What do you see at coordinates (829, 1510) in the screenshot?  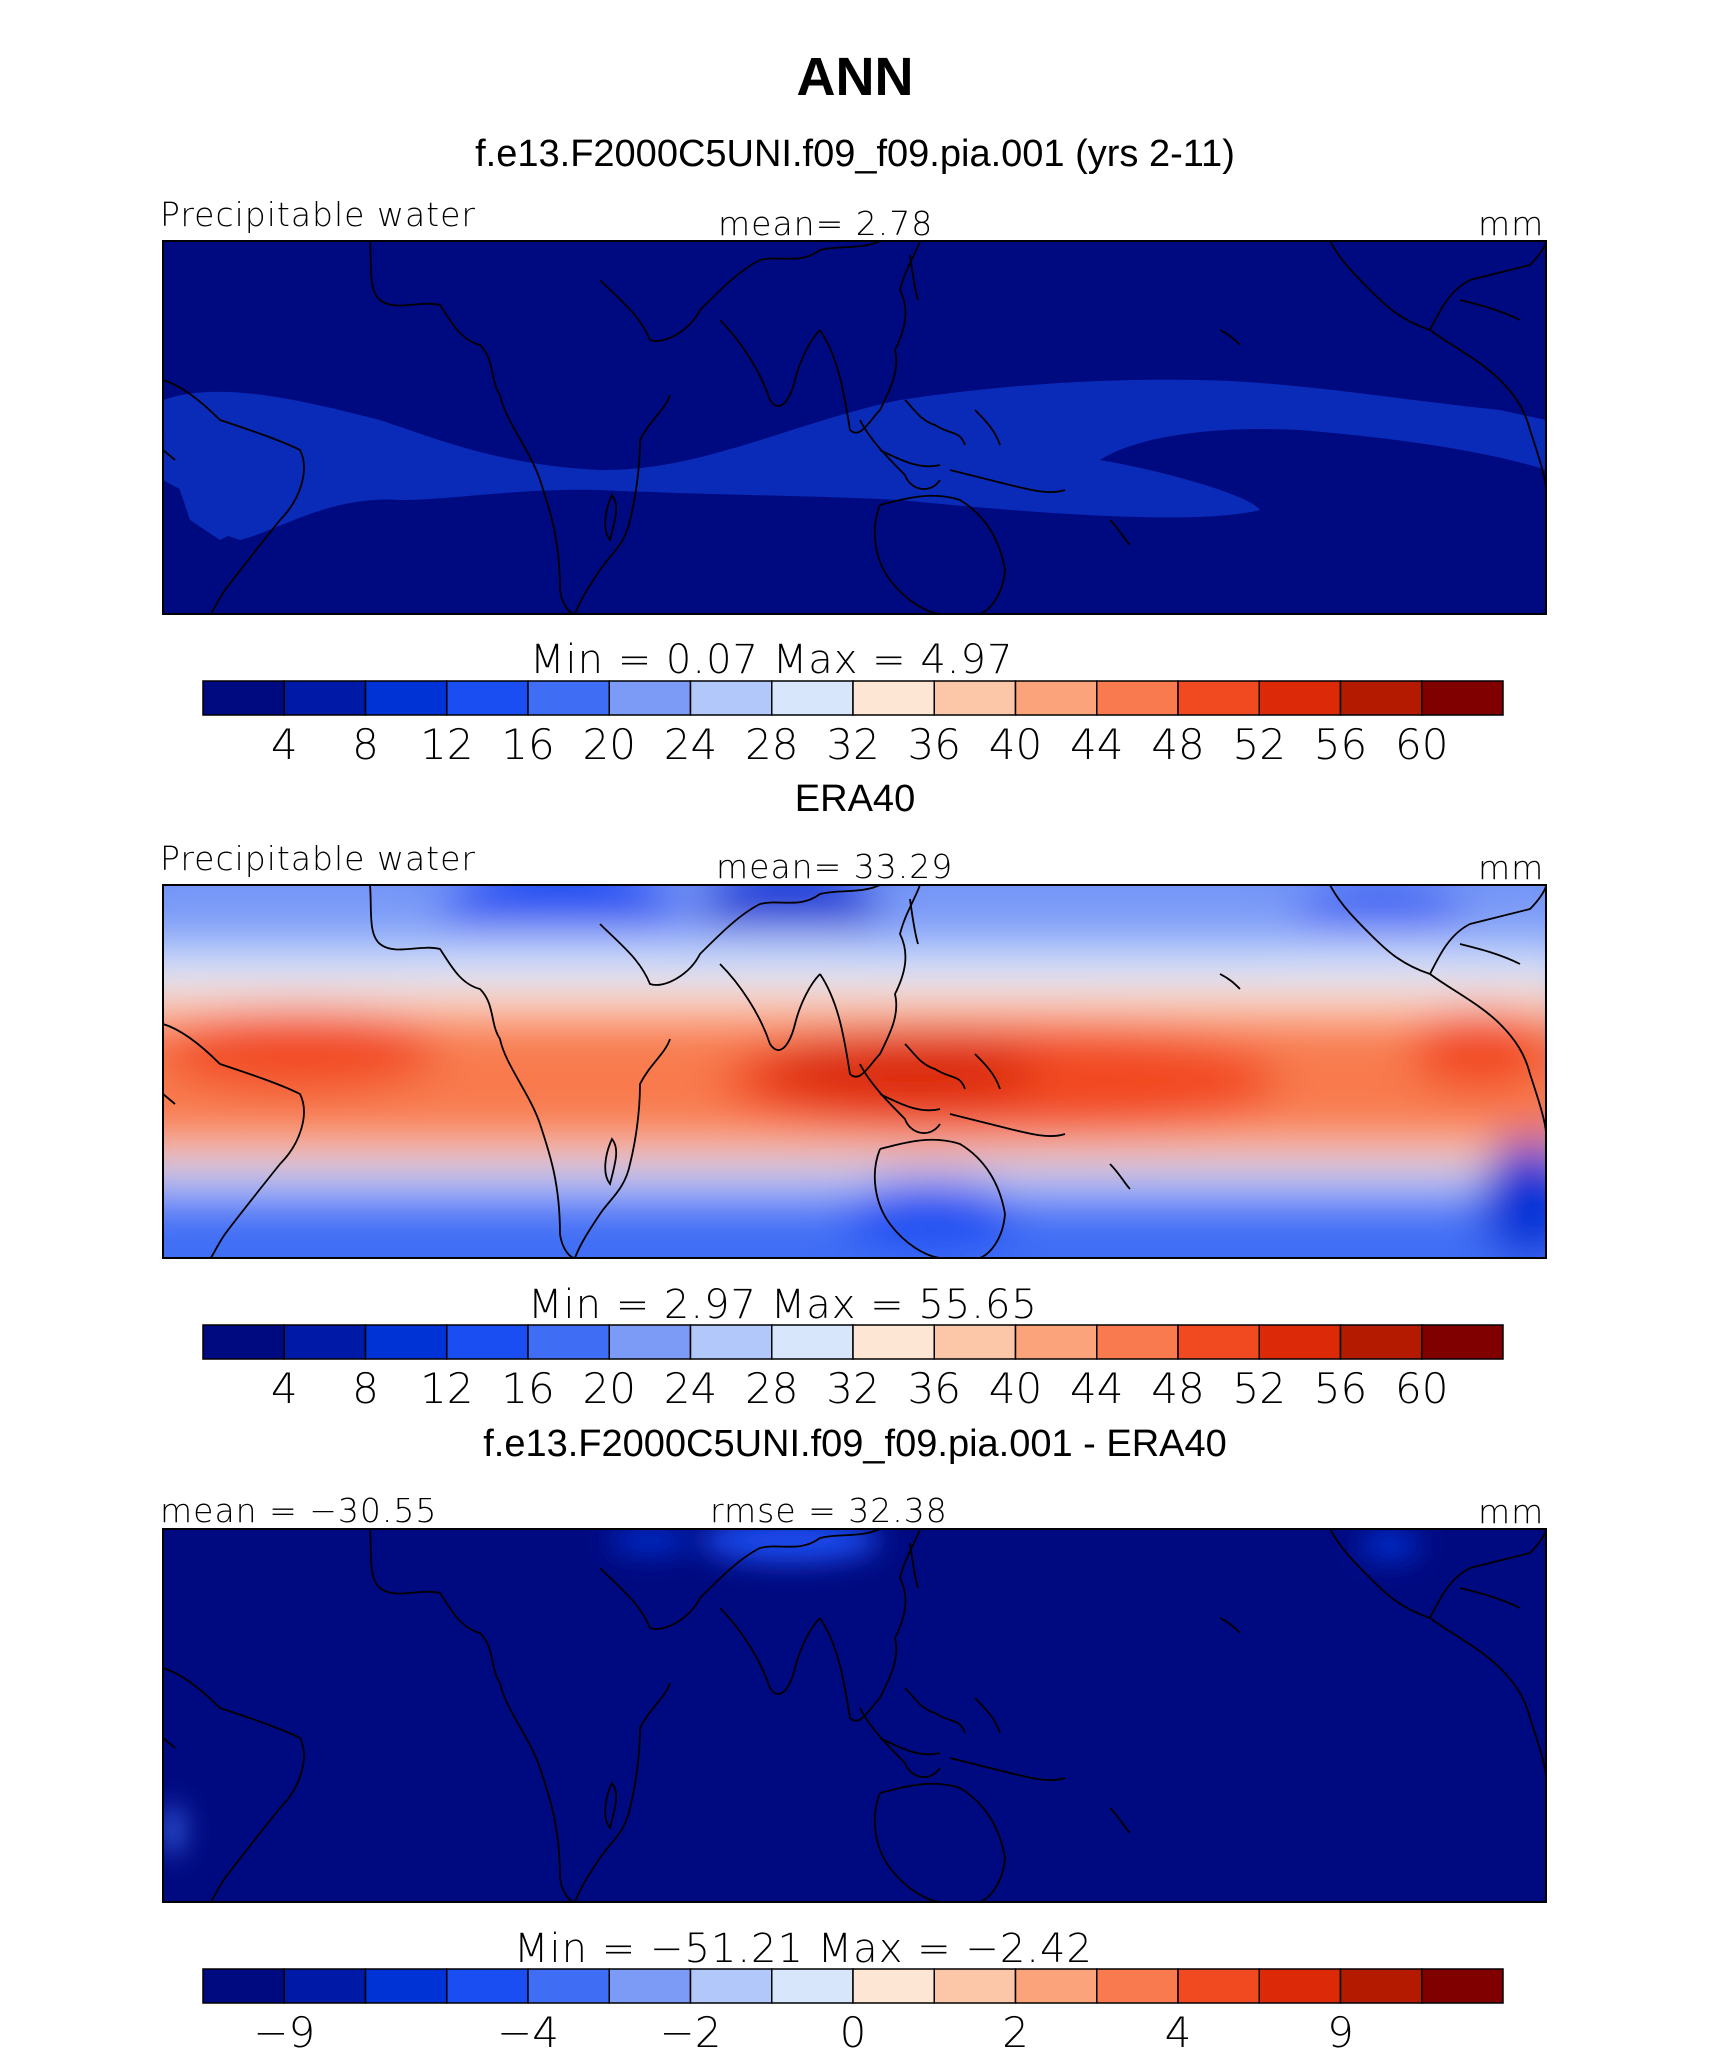 I see `panel3-rmse-label: rmse = 32.38` at bounding box center [829, 1510].